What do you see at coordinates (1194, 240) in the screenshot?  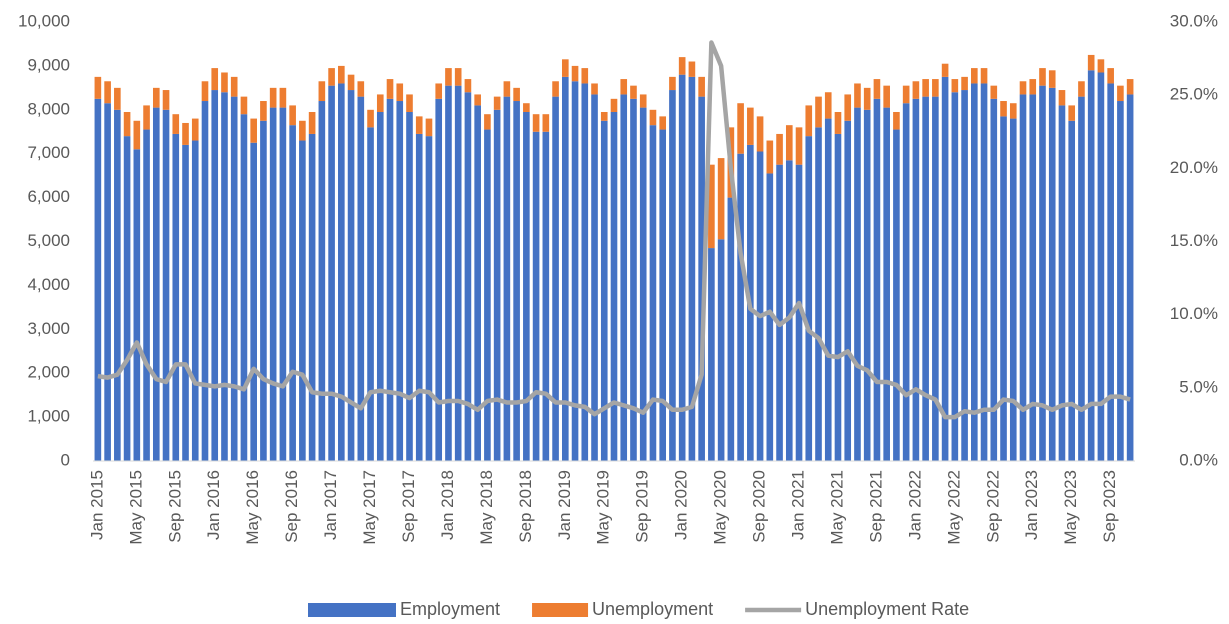 I see `y2-tick-label: 15.0%` at bounding box center [1194, 240].